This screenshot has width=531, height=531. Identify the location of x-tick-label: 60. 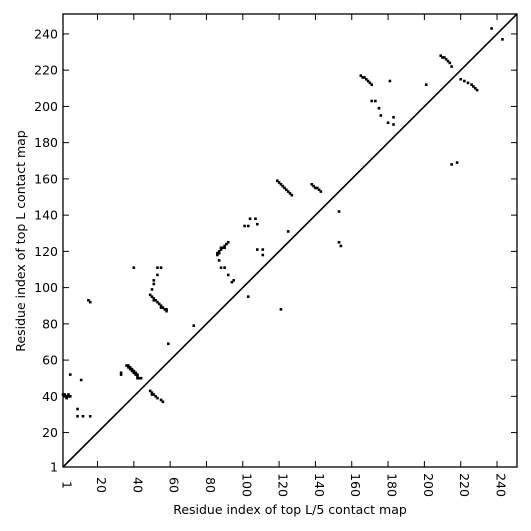
(174, 485).